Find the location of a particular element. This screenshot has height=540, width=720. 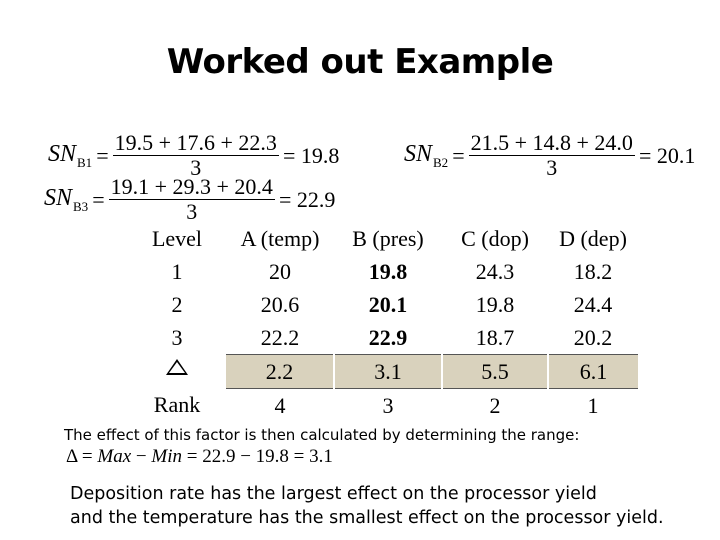

equation-sn-b3: SNB3 = 19.1 + 29.3 + 20.4 3 = 22.9 is located at coordinates (190, 199).